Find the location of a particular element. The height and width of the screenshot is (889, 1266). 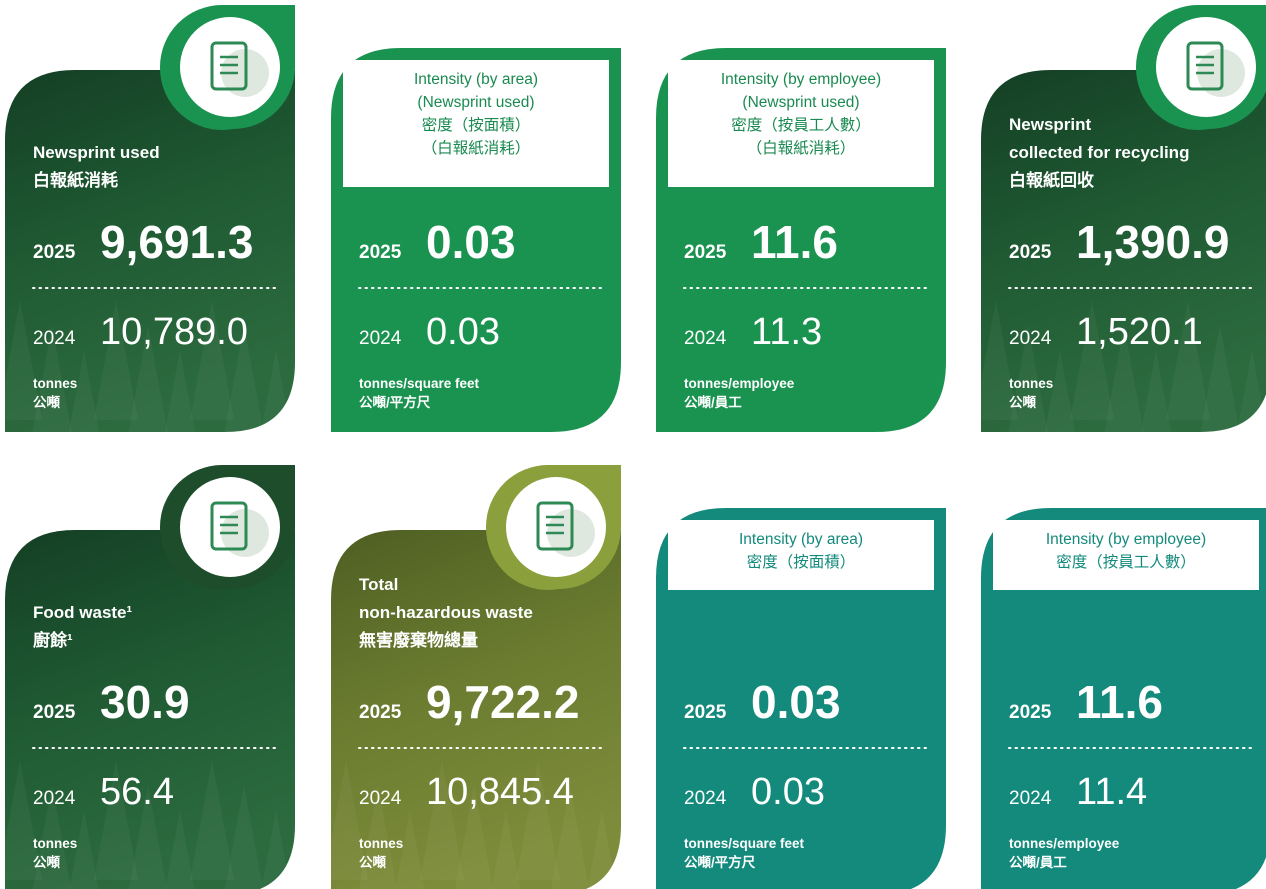

previous-value: 11.4 is located at coordinates (1111, 792).